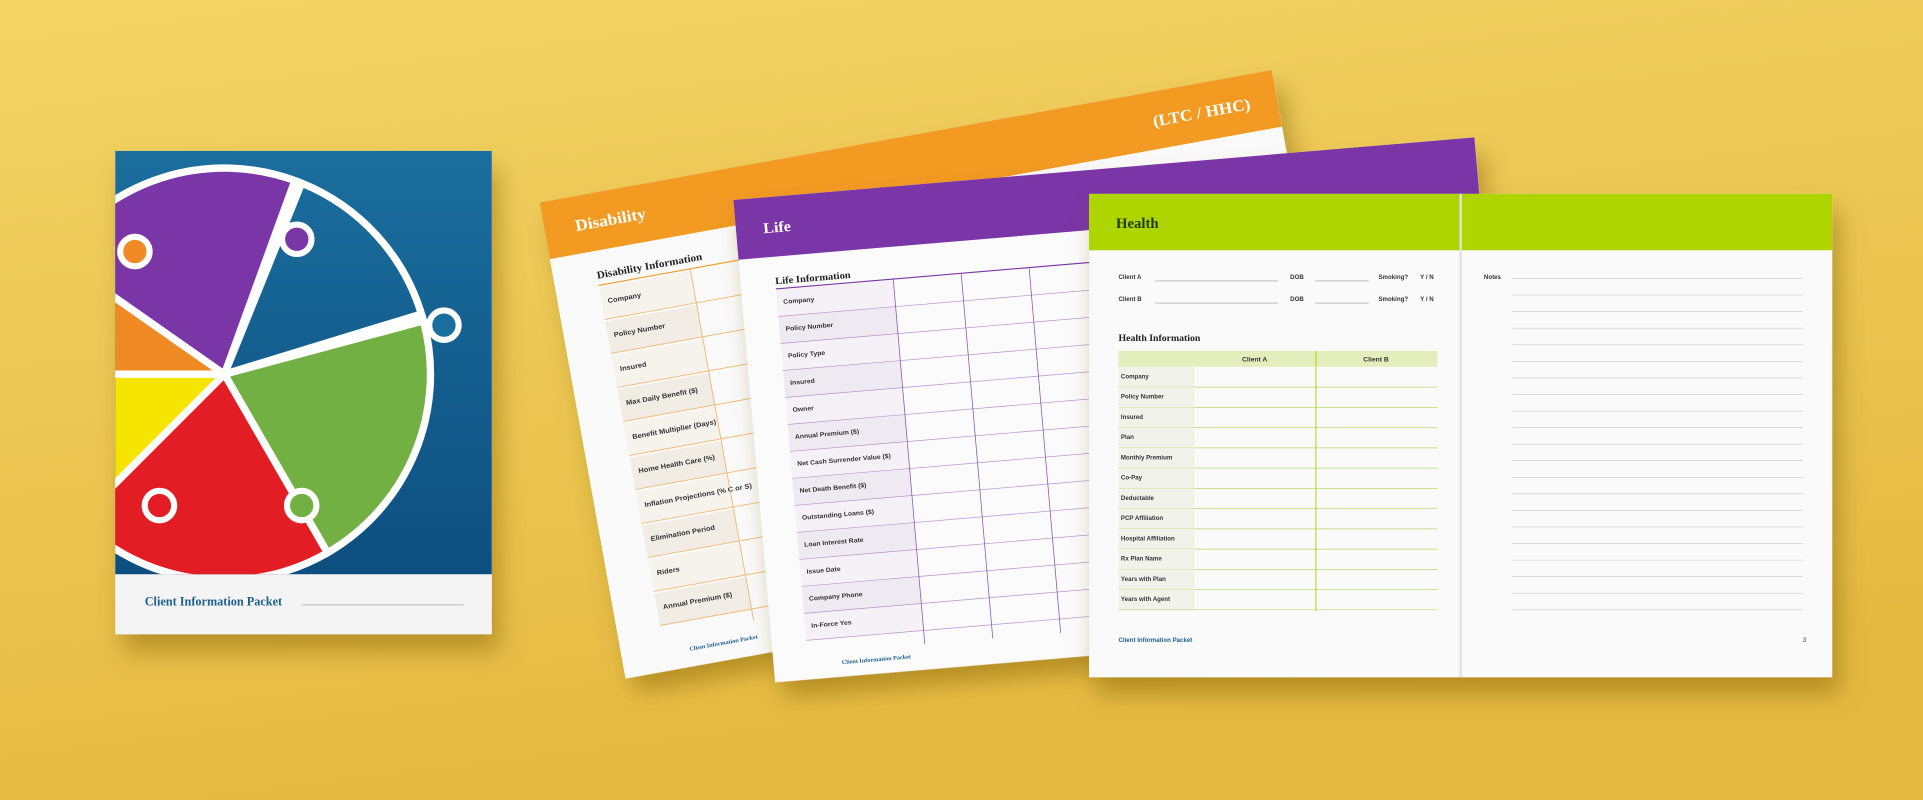  Describe the element at coordinates (1129, 277) in the screenshot. I see `client-label: Client A` at that location.